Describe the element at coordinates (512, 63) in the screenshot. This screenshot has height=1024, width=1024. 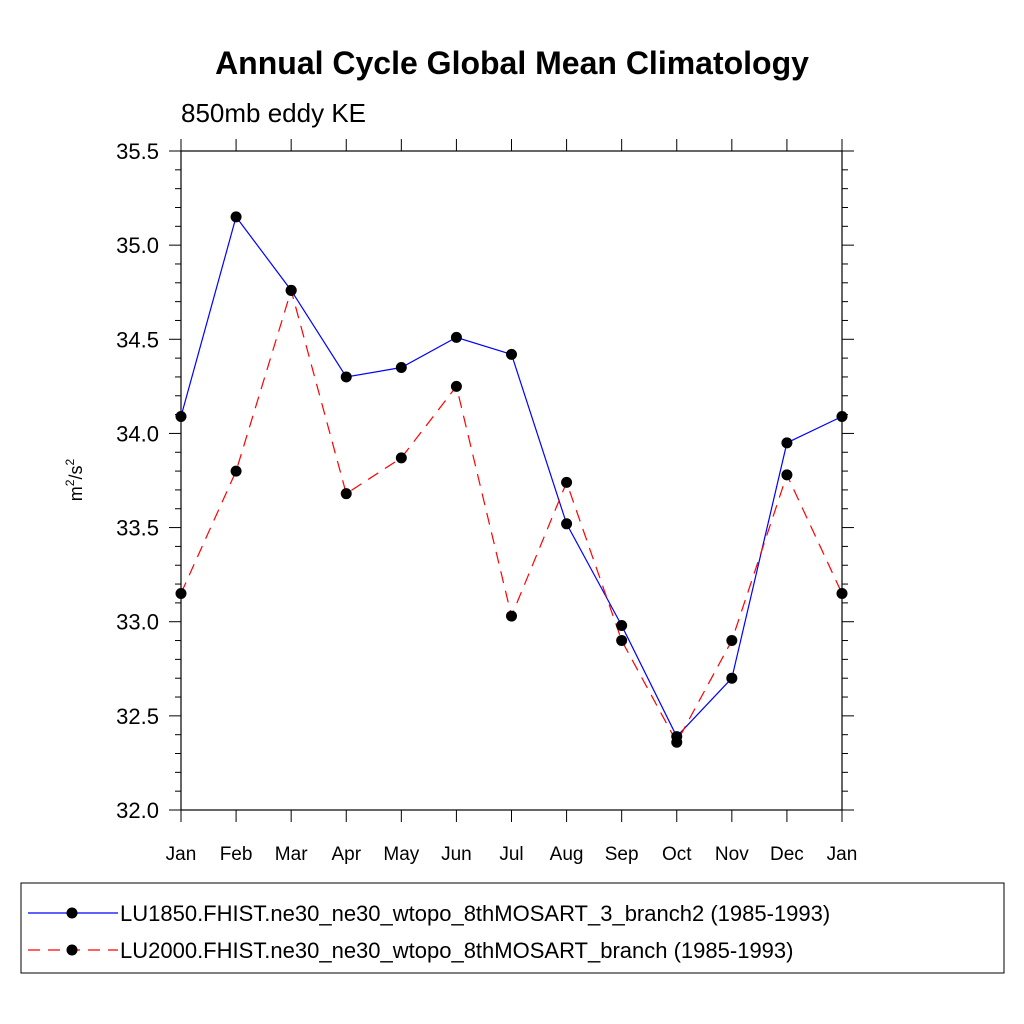
I see `chart-title: Annual Cycle Global Mean Climatology` at that location.